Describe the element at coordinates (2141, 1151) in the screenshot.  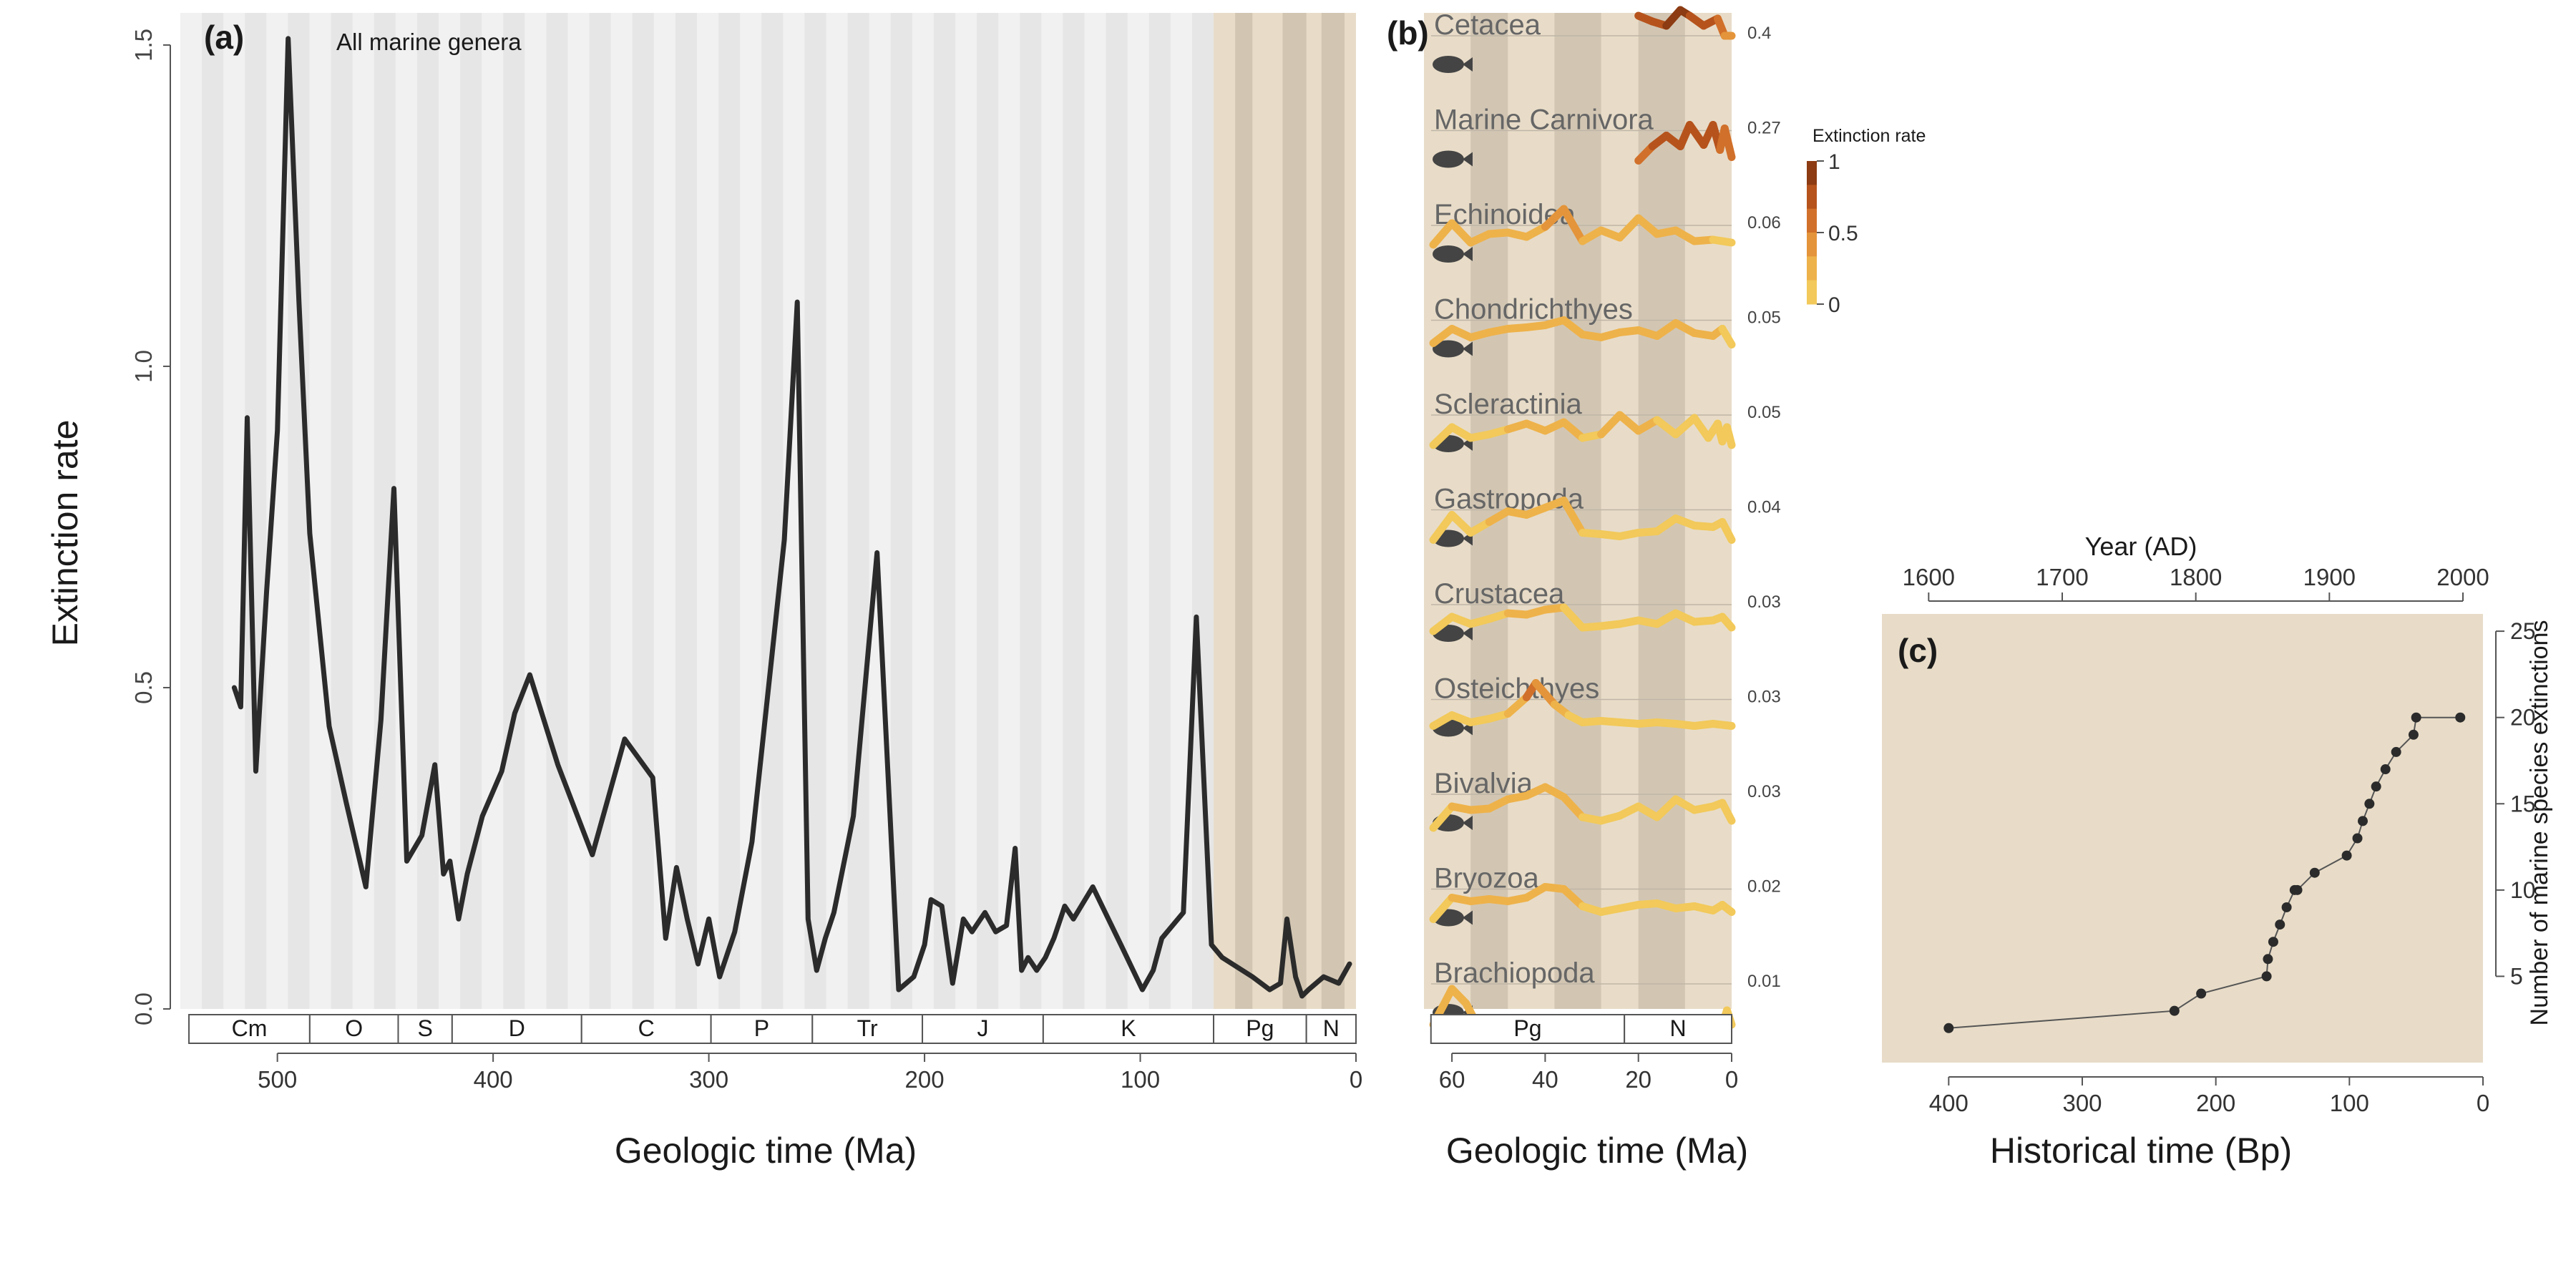
I see `panel-c-x-axis-title: Historical time (Bp)` at that location.